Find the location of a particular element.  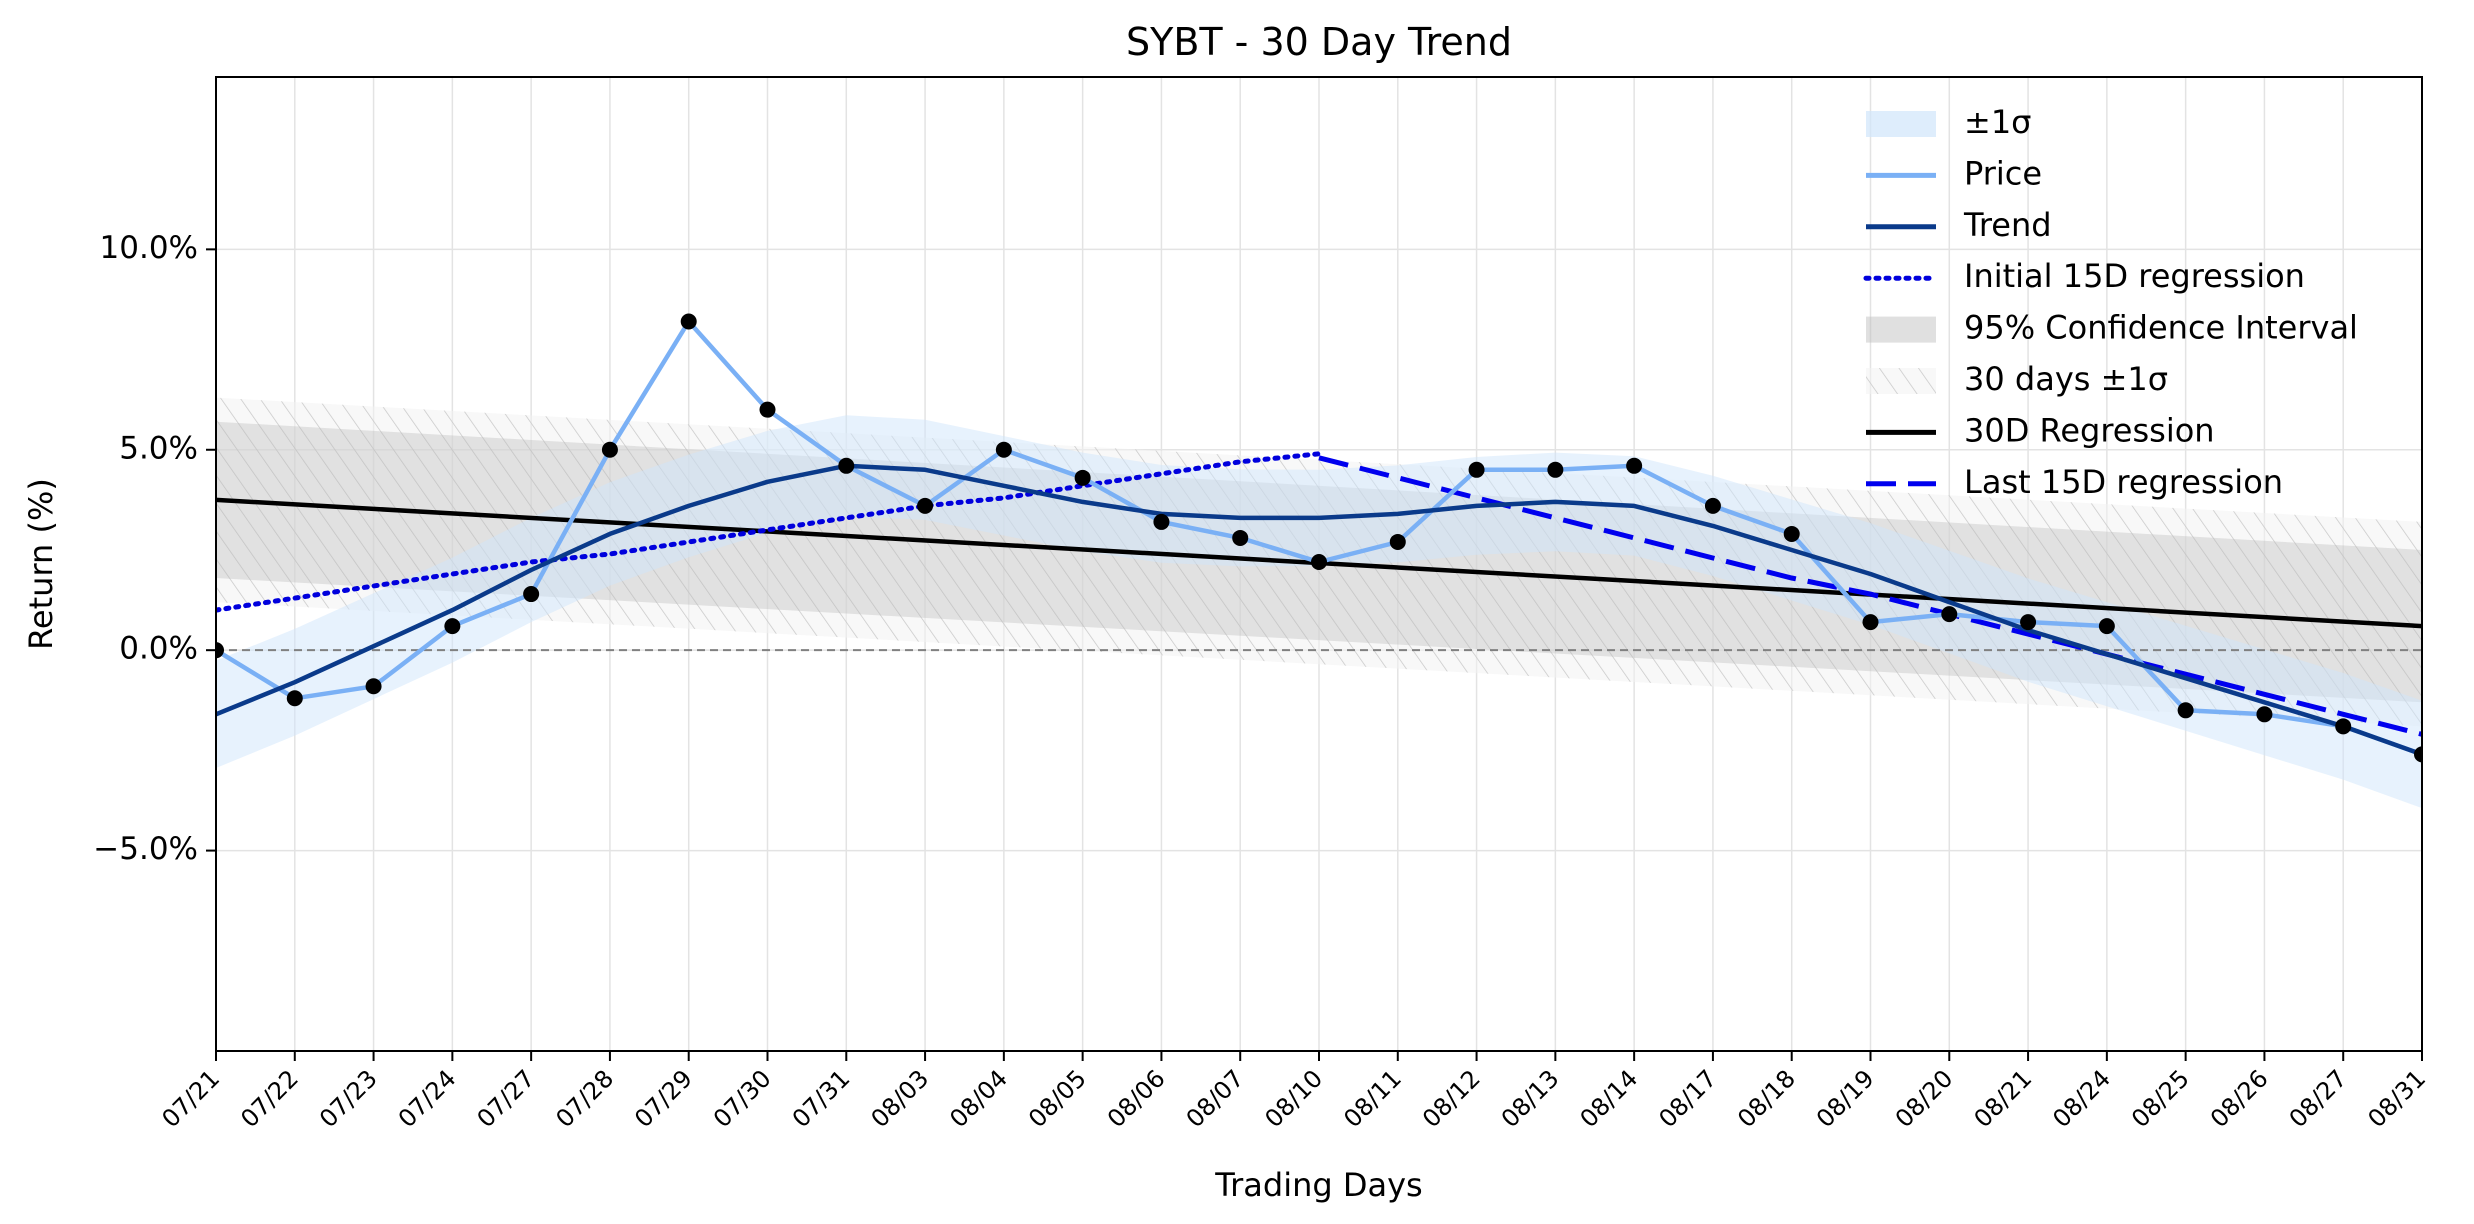

legend-label: 95% Confidence Interval is located at coordinates (2161, 328).